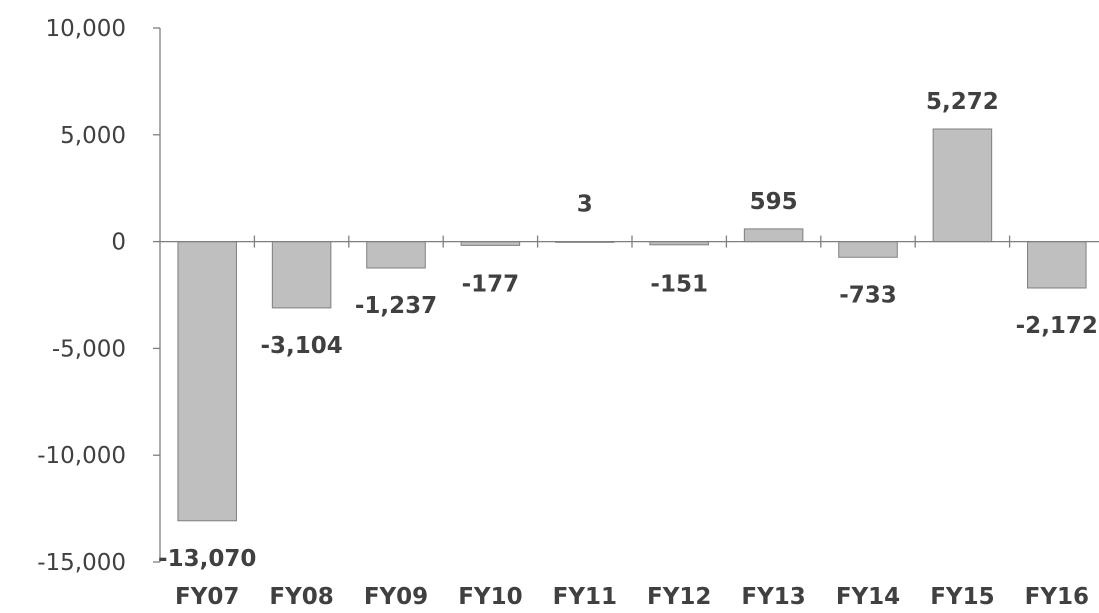 Image resolution: width=1099 pixels, height=613 pixels. Describe the element at coordinates (962, 185) in the screenshot. I see `bar-fy15` at that location.